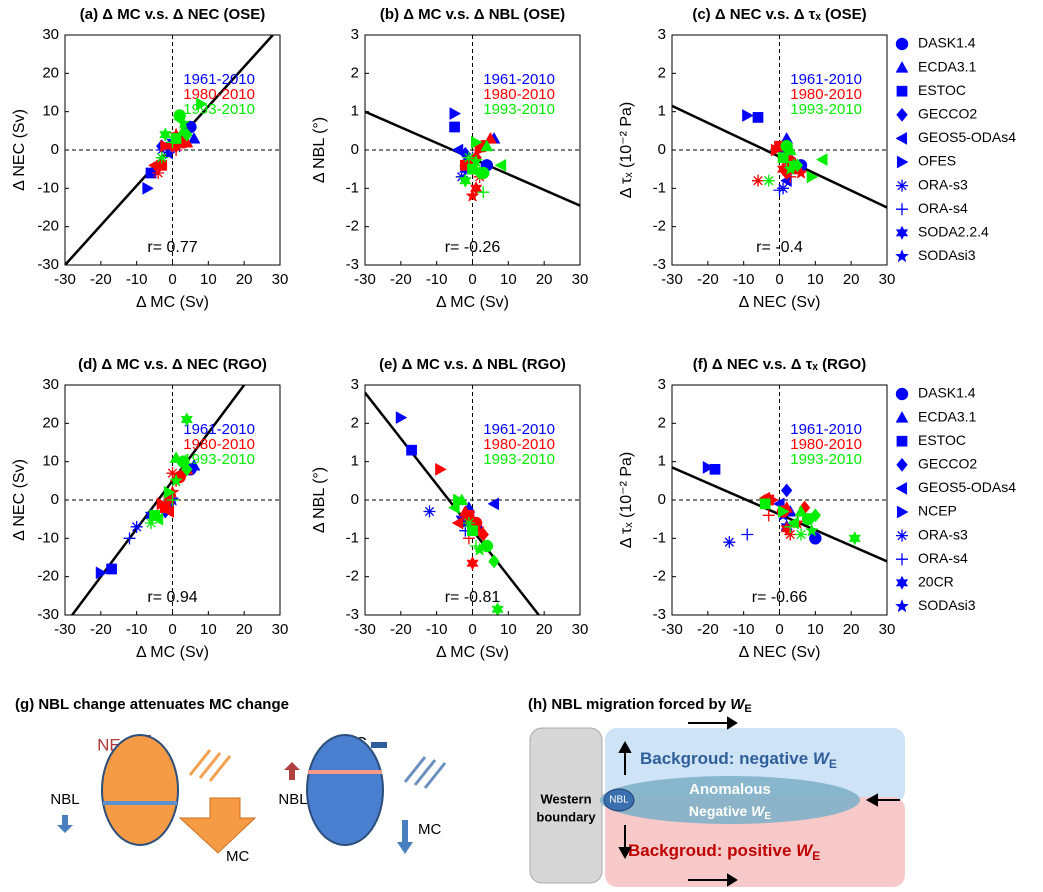  I want to click on legend-label: NCEP, so click(937, 511).